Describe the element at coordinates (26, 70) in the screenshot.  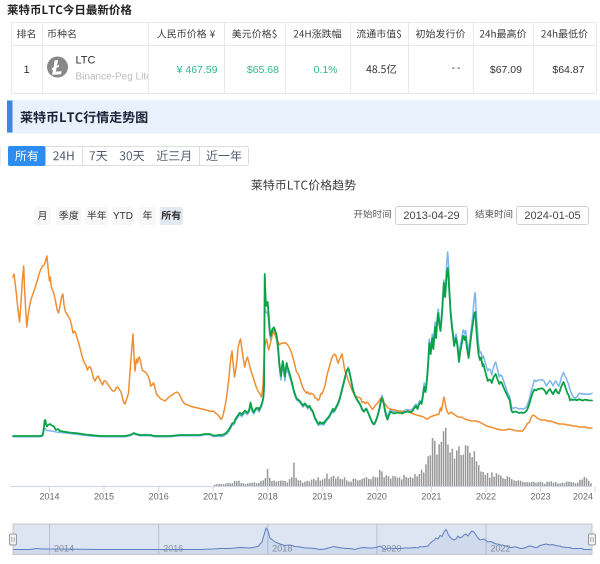
I see `svg-text: 1` at that location.